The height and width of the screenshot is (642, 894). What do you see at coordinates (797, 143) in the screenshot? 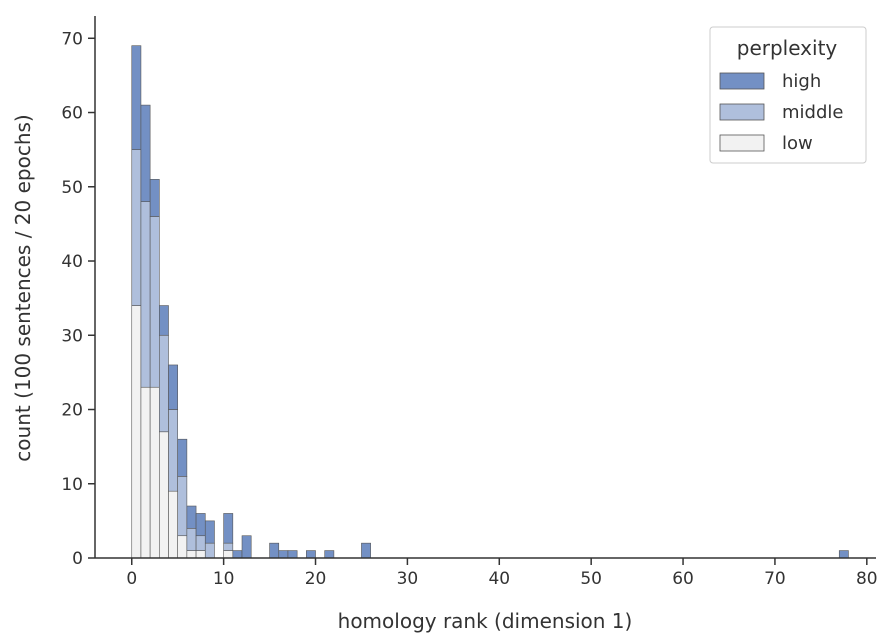
I see `legend-label-low: low` at bounding box center [797, 143].